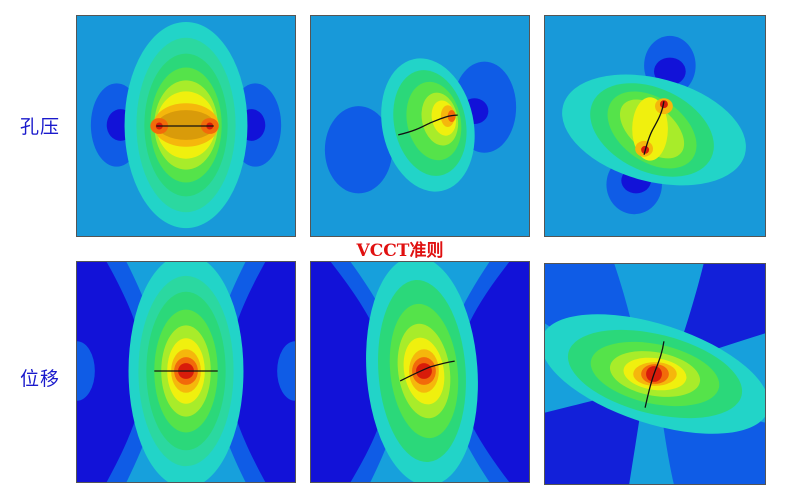 This screenshot has width=800, height=499. I want to click on center-label-vcct-criterion: VCCT准则, so click(400, 251).